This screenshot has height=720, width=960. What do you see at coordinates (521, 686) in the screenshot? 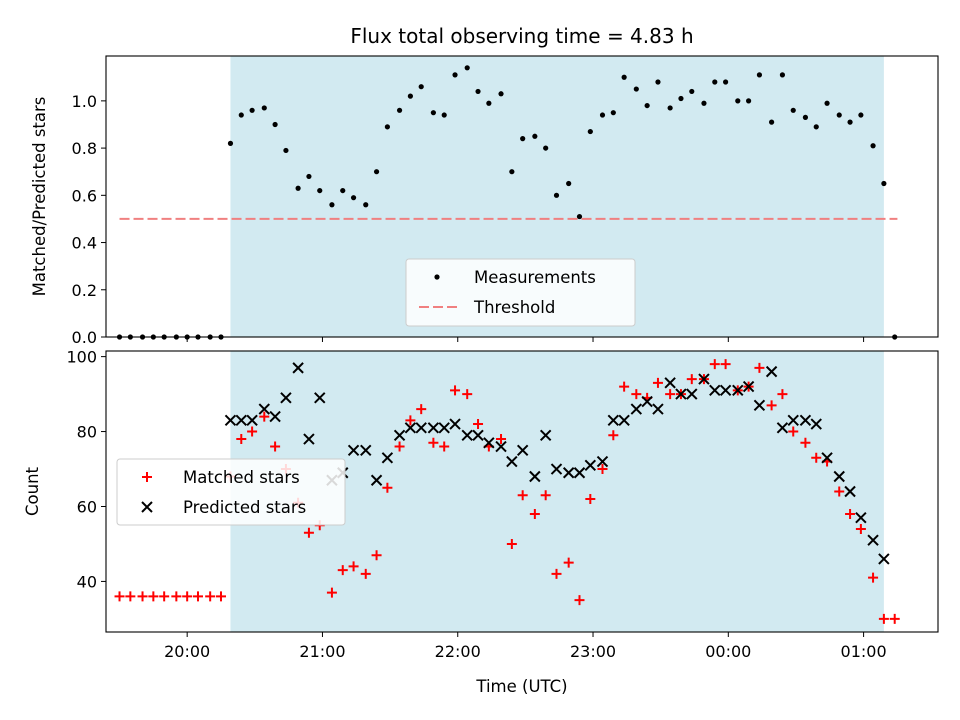
I see `x-axis-label: Time (UTC)` at bounding box center [521, 686].